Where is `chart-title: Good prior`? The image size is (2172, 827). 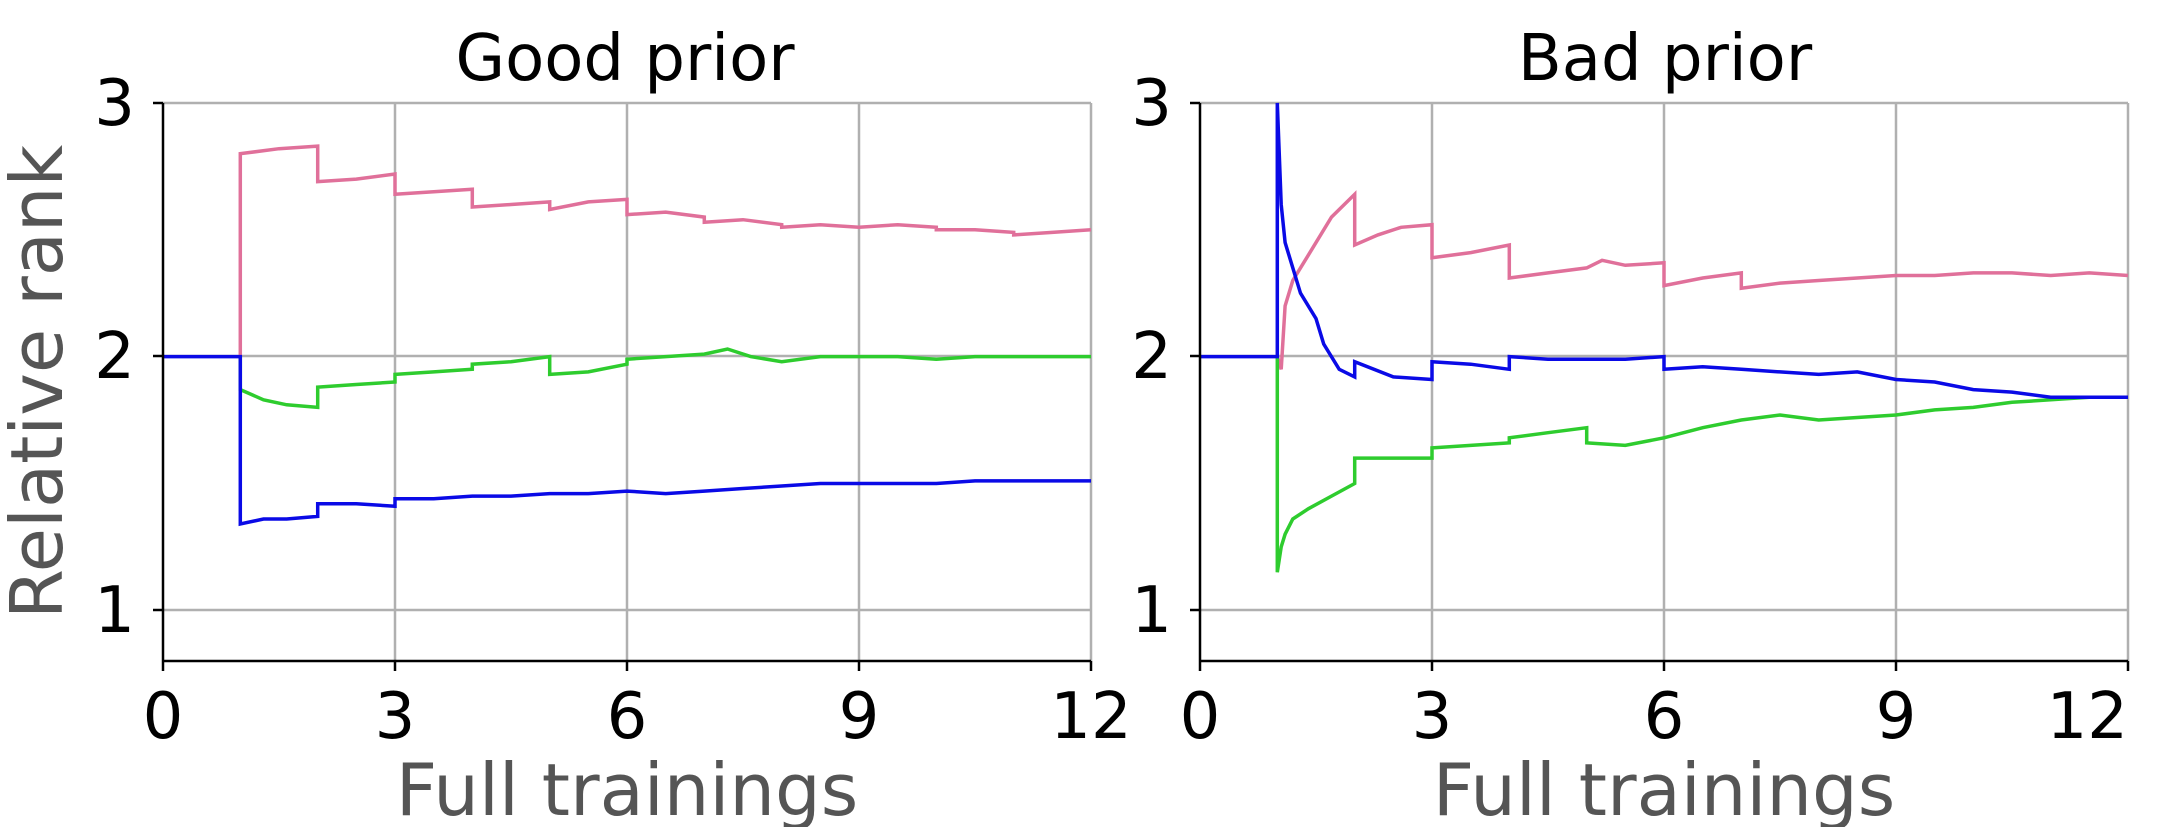 chart-title: Good prior is located at coordinates (625, 59).